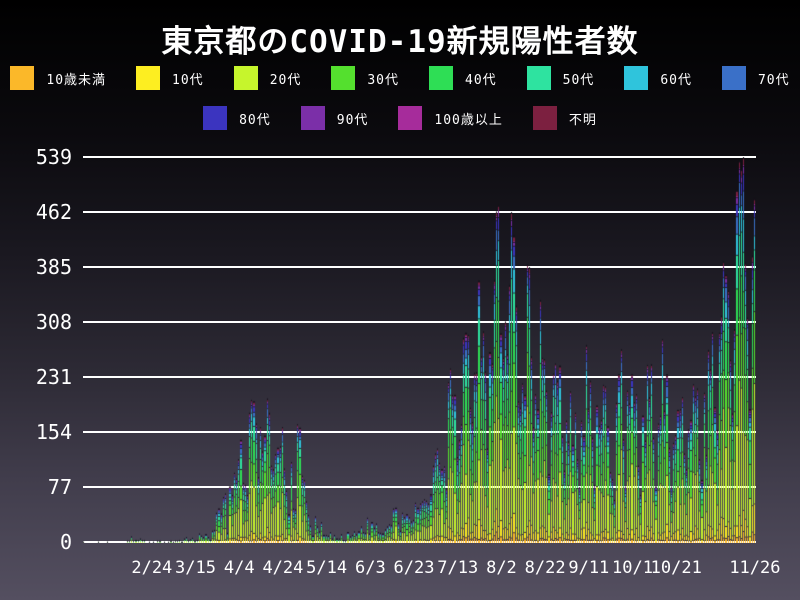 The height and width of the screenshot is (600, 800). What do you see at coordinates (152, 568) in the screenshot?
I see `x-axis-label: 2/24` at bounding box center [152, 568].